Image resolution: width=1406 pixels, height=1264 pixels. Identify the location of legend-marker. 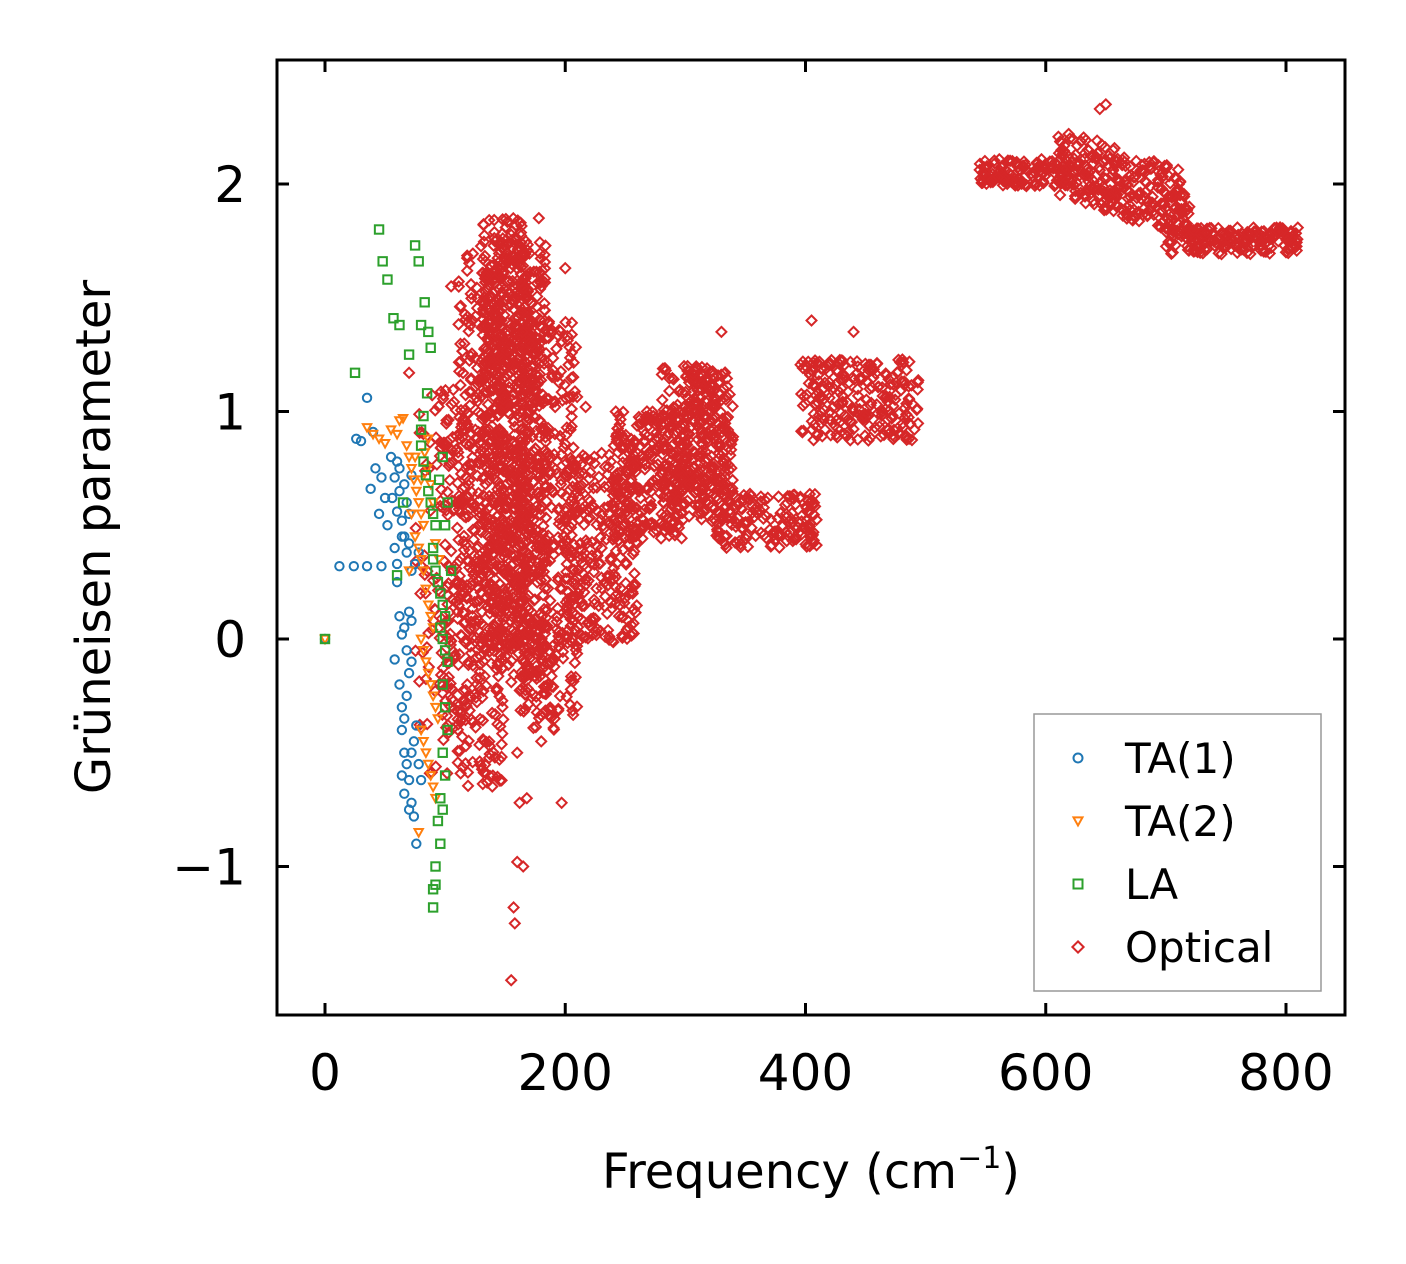
(1078, 884).